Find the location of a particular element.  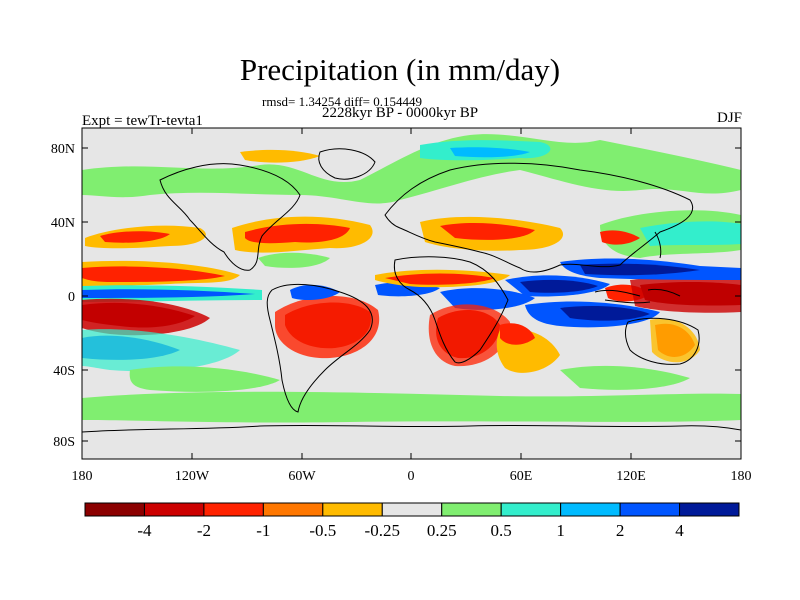

field-eq-red-sp is located at coordinates (146, 317).